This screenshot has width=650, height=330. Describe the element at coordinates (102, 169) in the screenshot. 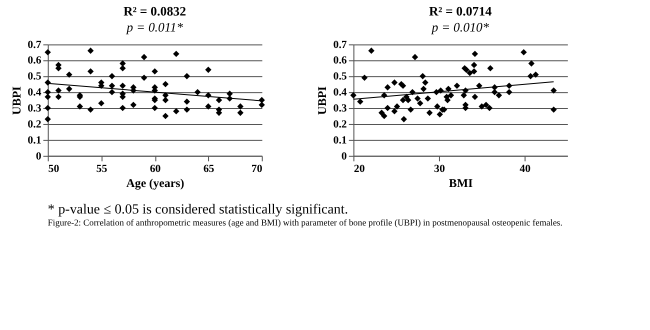

I see `x-tick-label: 55` at that location.